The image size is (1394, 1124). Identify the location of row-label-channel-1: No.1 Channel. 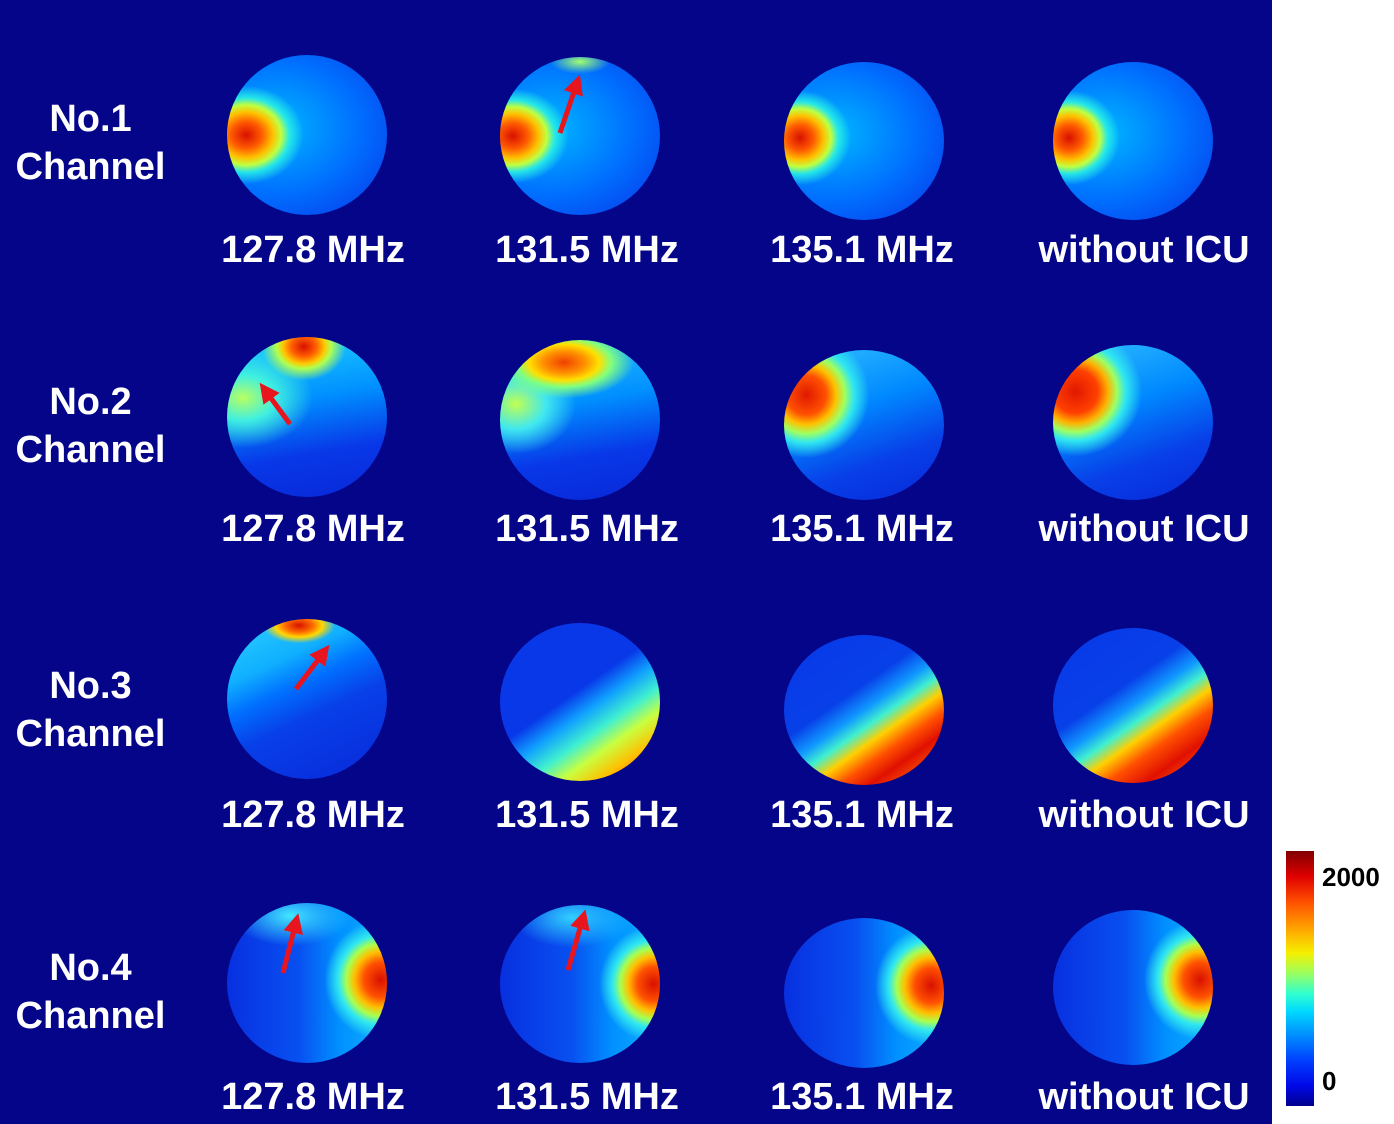
(90, 143).